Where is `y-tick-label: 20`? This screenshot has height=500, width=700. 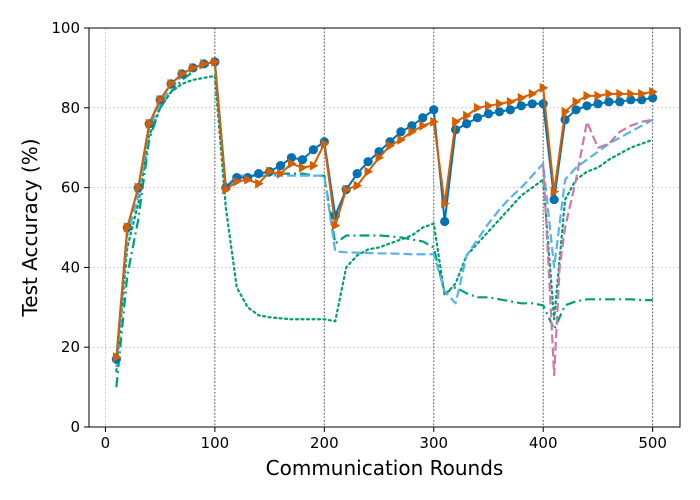 y-tick-label: 20 is located at coordinates (70, 347).